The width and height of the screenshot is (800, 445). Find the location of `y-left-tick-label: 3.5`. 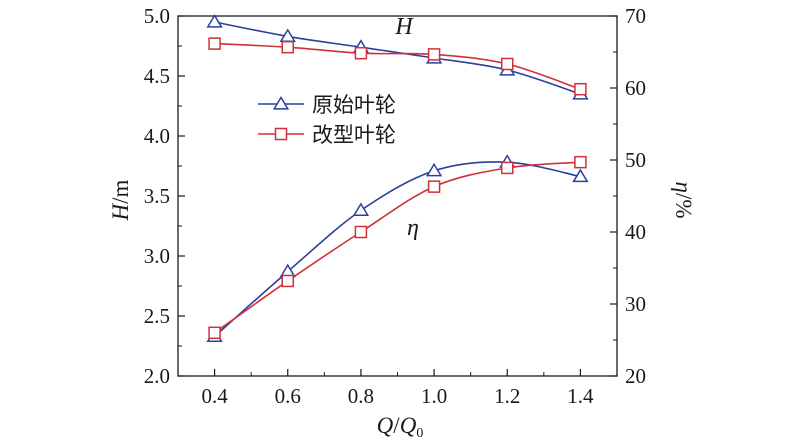

y-left-tick-label: 3.5 is located at coordinates (157, 196).